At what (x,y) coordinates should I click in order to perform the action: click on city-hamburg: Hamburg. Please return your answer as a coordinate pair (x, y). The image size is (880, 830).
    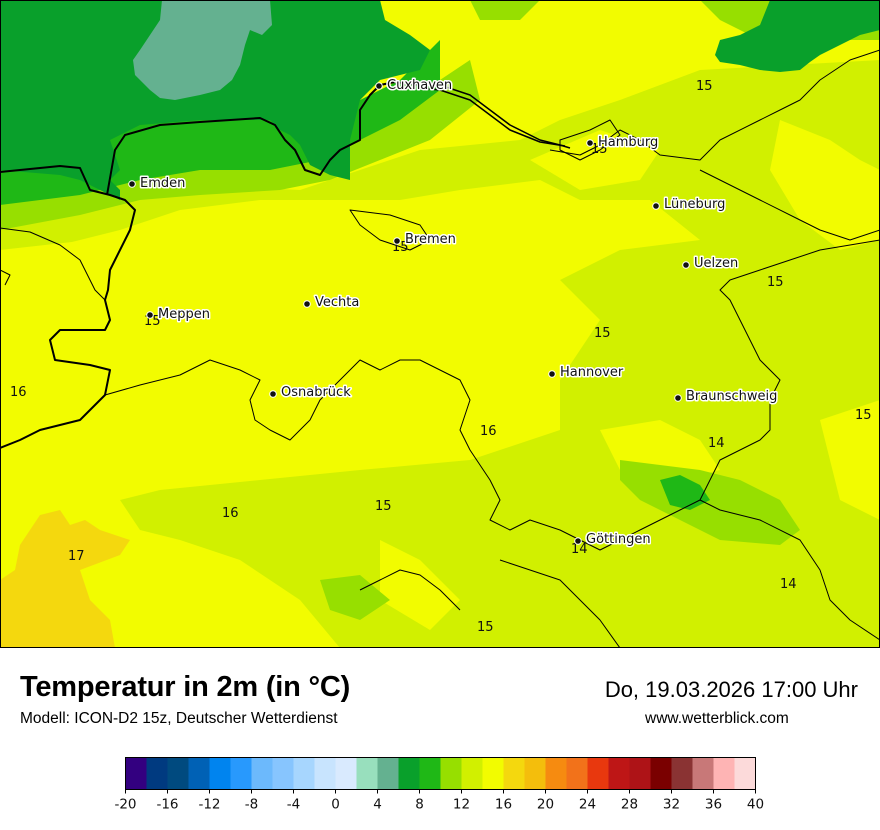
    Looking at the image, I should click on (623, 143).